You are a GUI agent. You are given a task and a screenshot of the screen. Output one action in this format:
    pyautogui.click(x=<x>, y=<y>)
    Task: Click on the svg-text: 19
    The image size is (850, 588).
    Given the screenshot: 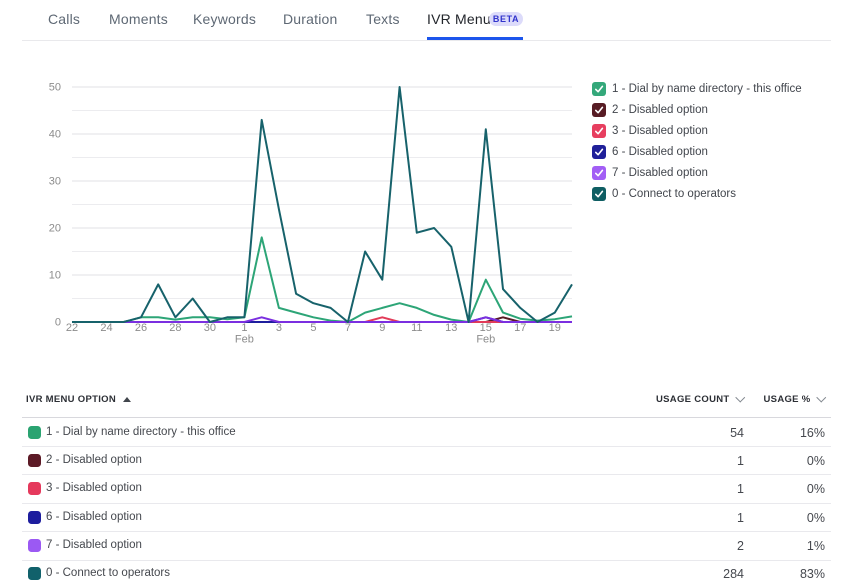 What is the action you would take?
    pyautogui.click(x=555, y=328)
    